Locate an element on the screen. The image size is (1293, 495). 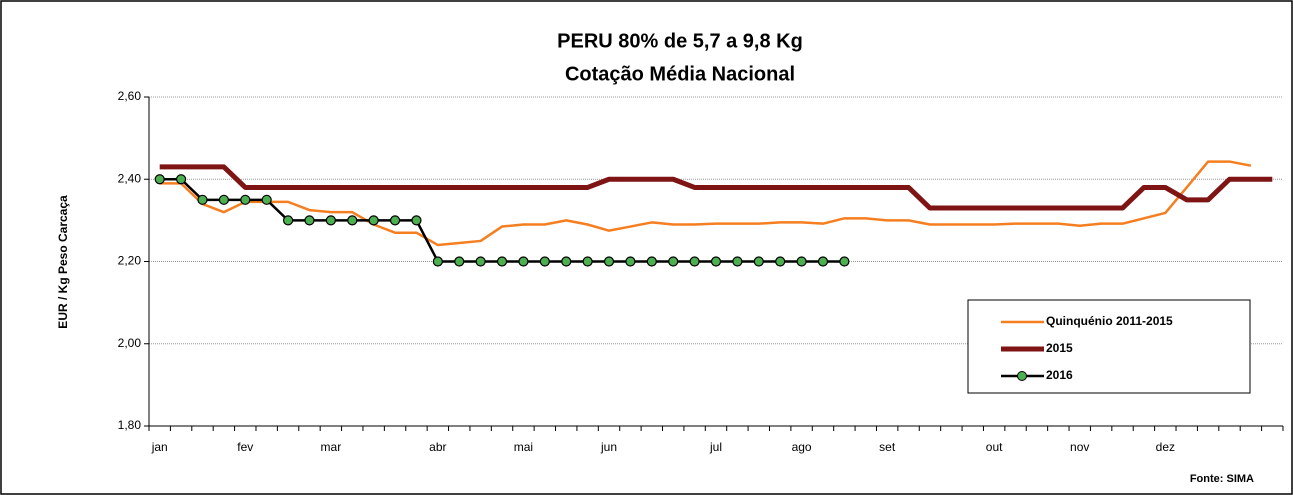
chart-title: PERU 80% de 5,7 a 9,8 Kg is located at coordinates (680, 41).